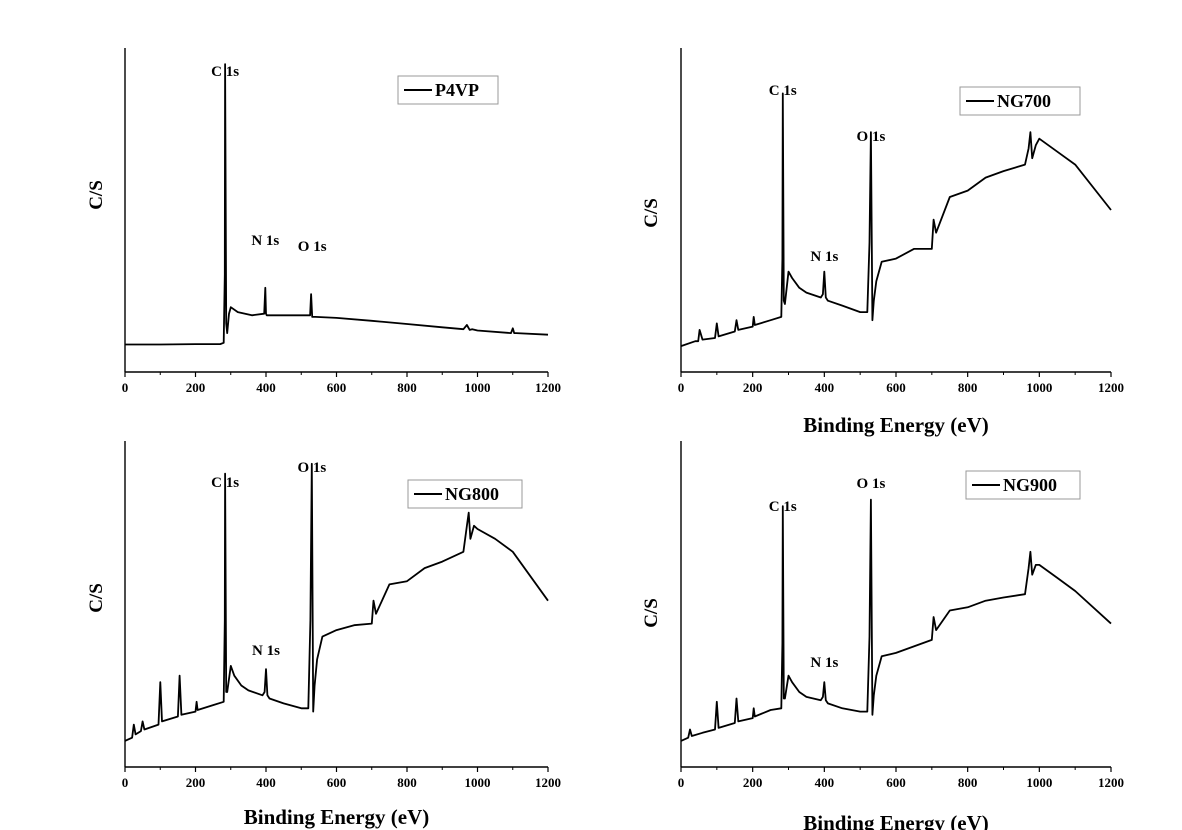 The width and height of the screenshot is (1182, 830). What do you see at coordinates (1024, 101) in the screenshot?
I see `legend-label: NG700` at bounding box center [1024, 101].